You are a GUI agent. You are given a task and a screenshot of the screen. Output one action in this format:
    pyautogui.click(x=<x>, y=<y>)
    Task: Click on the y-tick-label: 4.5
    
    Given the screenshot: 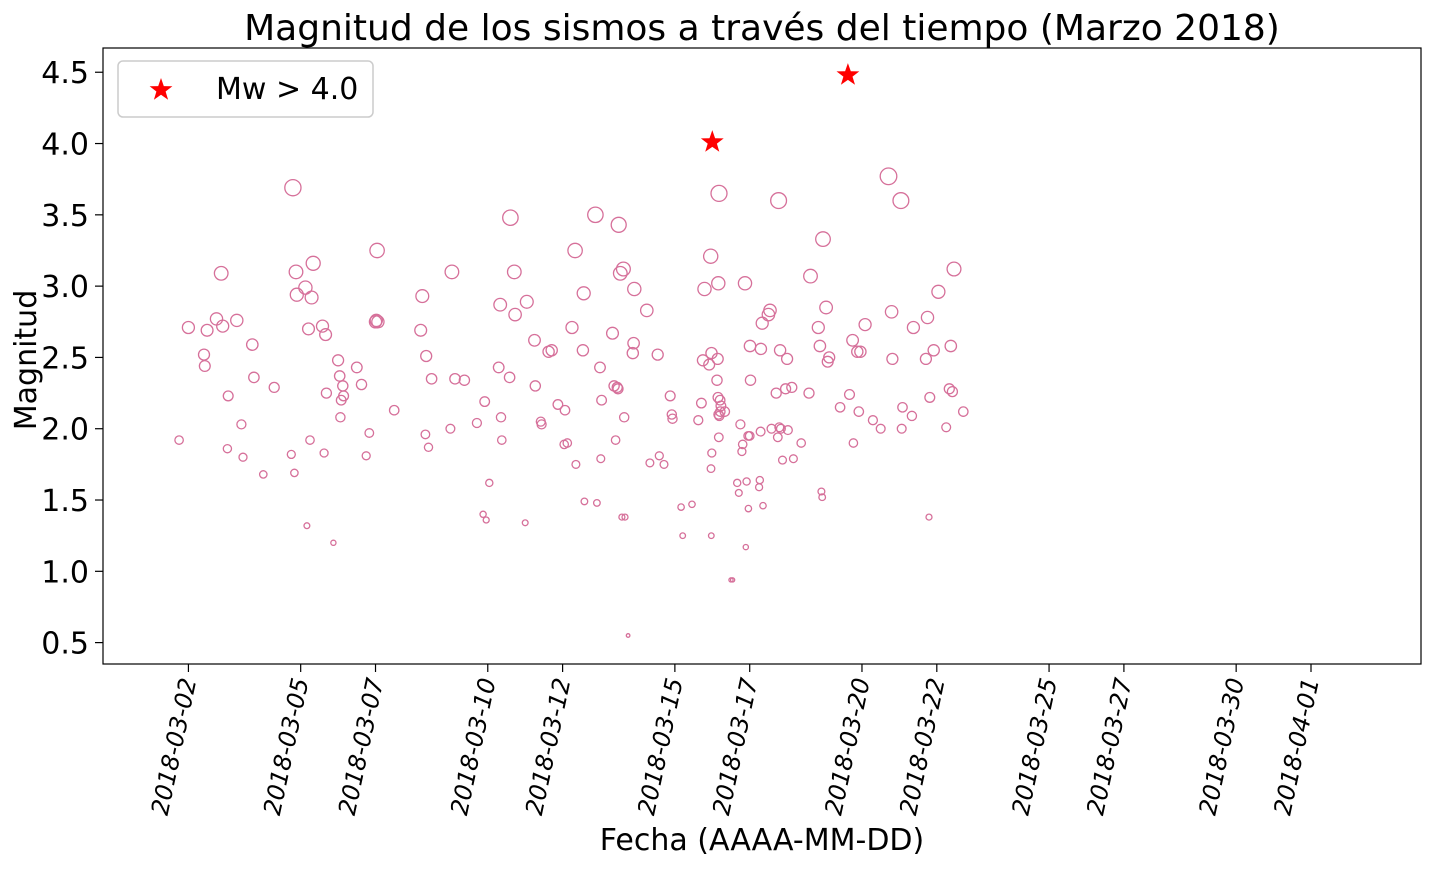 What is the action you would take?
    pyautogui.click(x=65, y=73)
    